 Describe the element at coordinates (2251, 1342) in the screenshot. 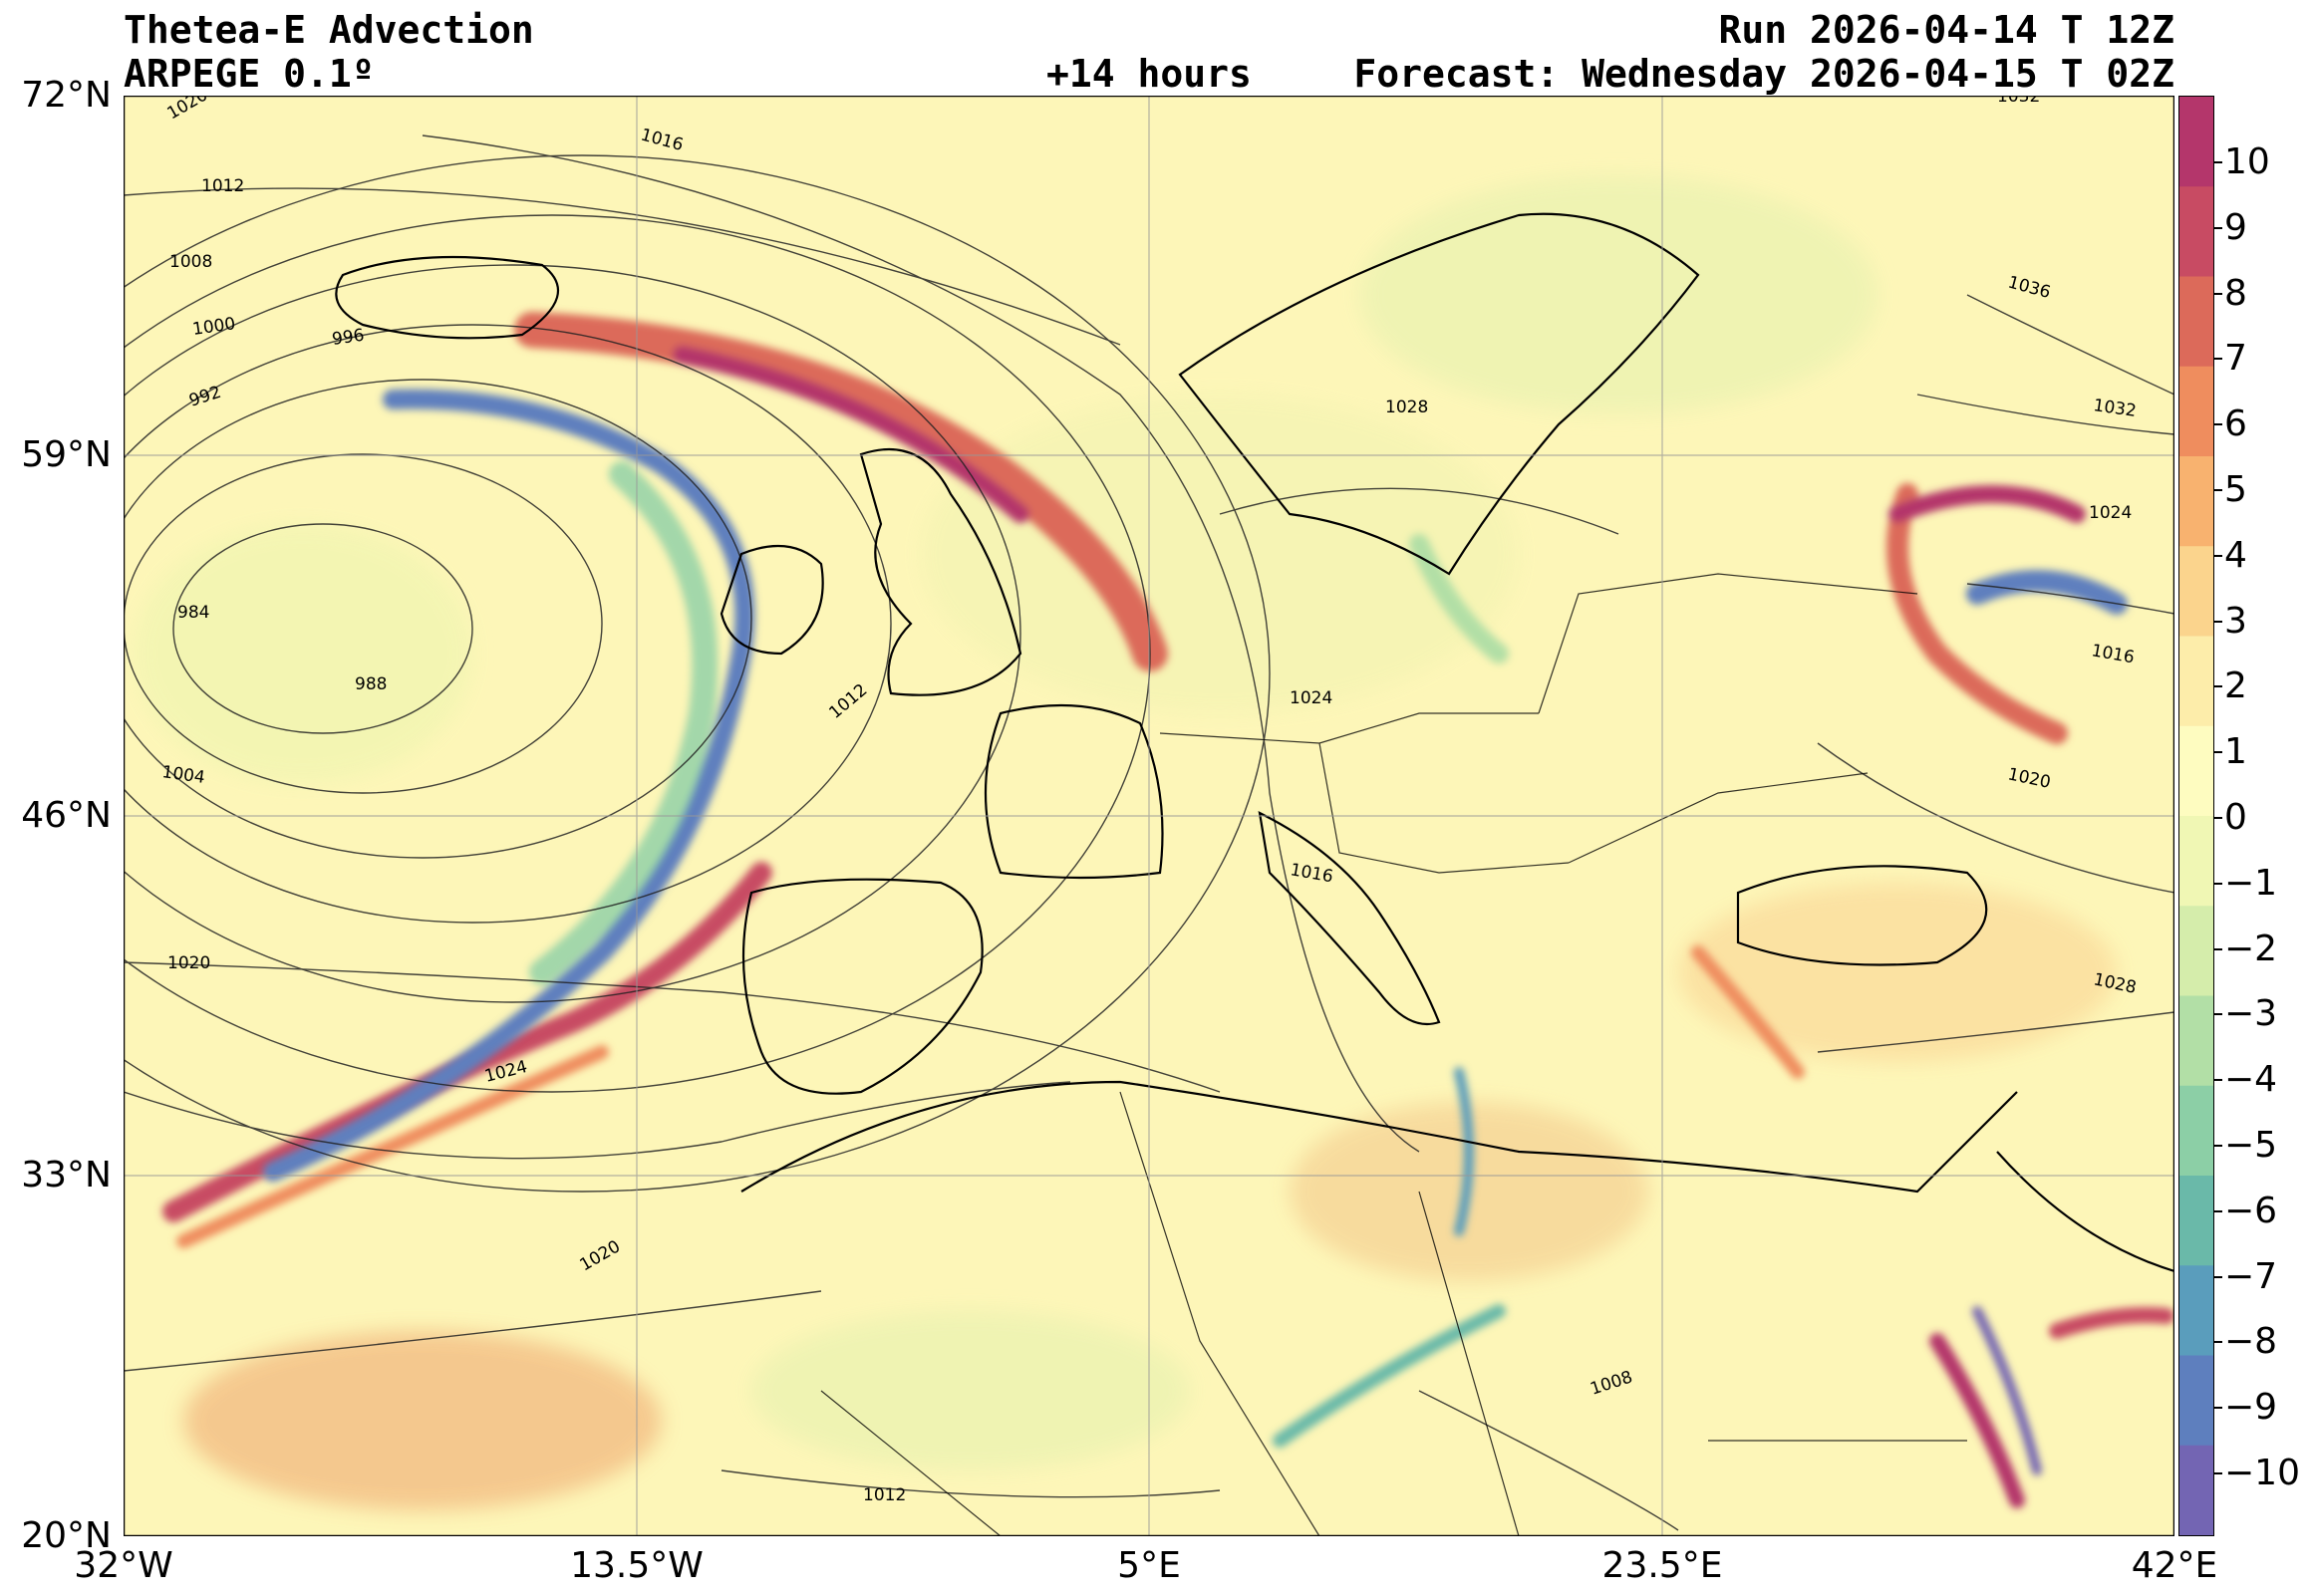

I see `colorbar-tick-label: −8` at that location.